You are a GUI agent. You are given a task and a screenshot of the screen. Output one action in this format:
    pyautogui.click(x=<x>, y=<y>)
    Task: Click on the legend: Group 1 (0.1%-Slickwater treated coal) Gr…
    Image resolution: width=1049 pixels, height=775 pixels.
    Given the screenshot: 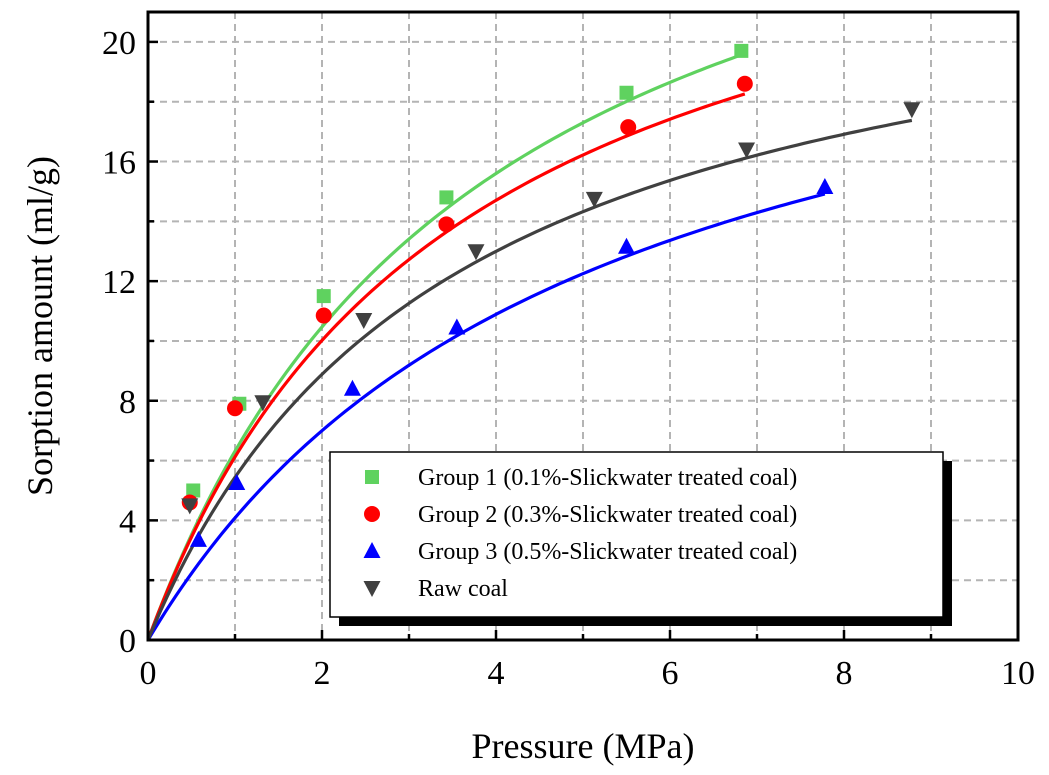 What is the action you would take?
    pyautogui.click(x=640, y=538)
    